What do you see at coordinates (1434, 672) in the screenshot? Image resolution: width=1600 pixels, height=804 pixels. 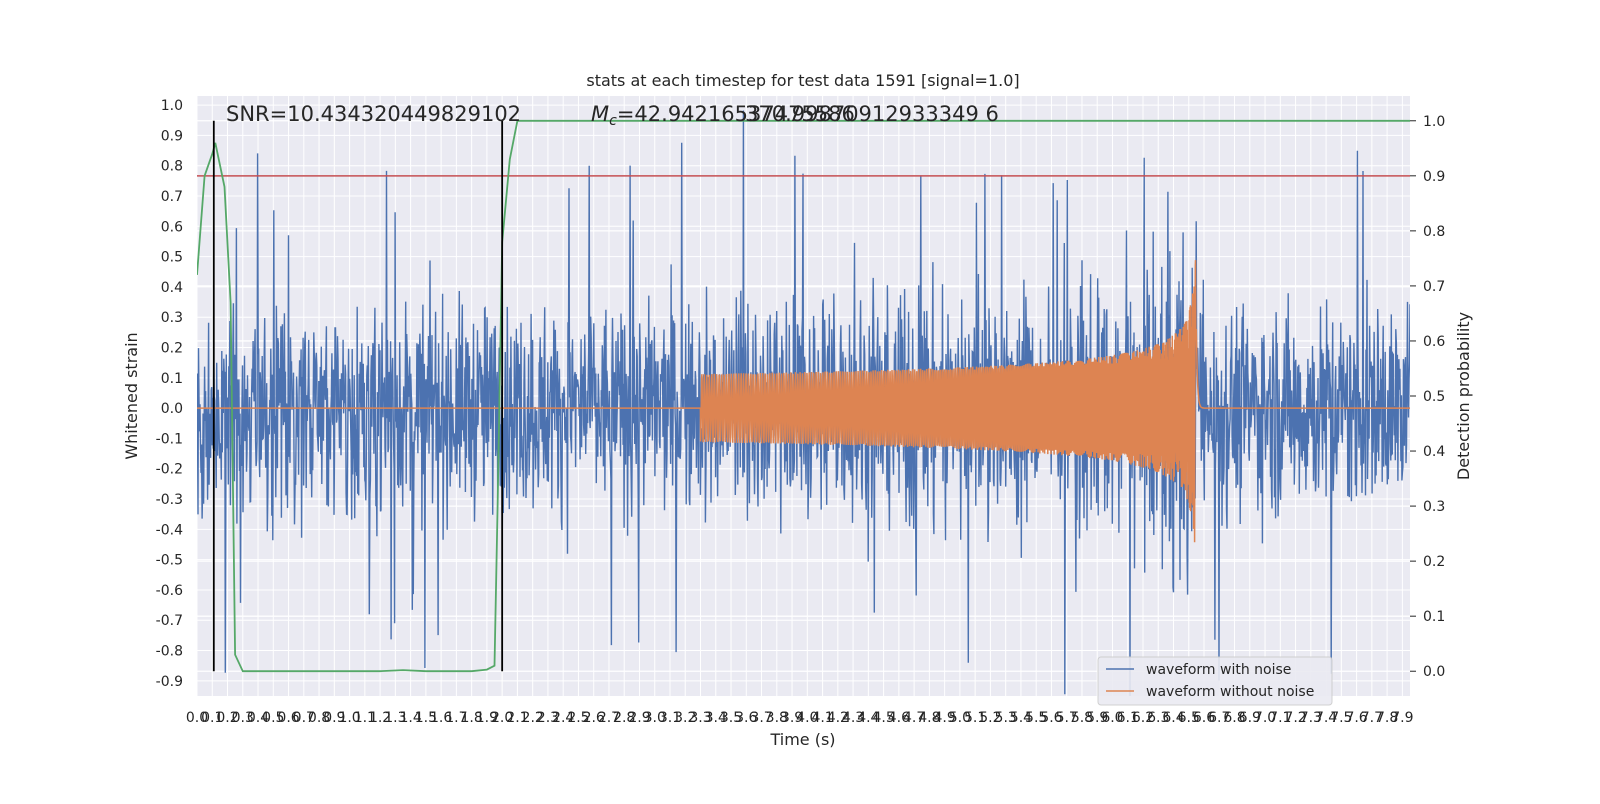 I see `y2-tick-label: 0.0` at bounding box center [1434, 672].